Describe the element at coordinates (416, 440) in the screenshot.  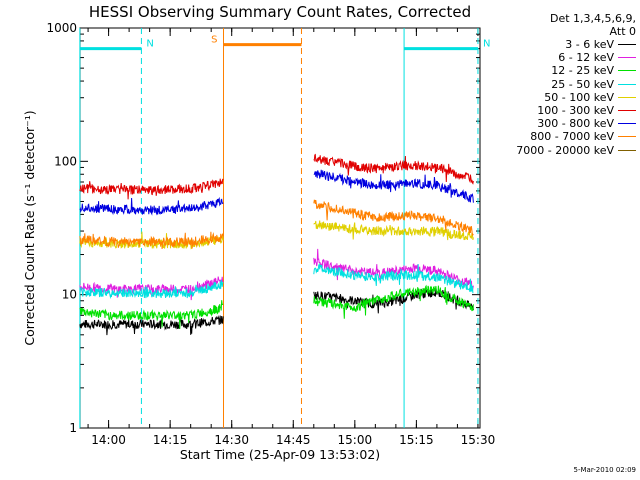
I see `x-tick-label: 15:15` at that location.